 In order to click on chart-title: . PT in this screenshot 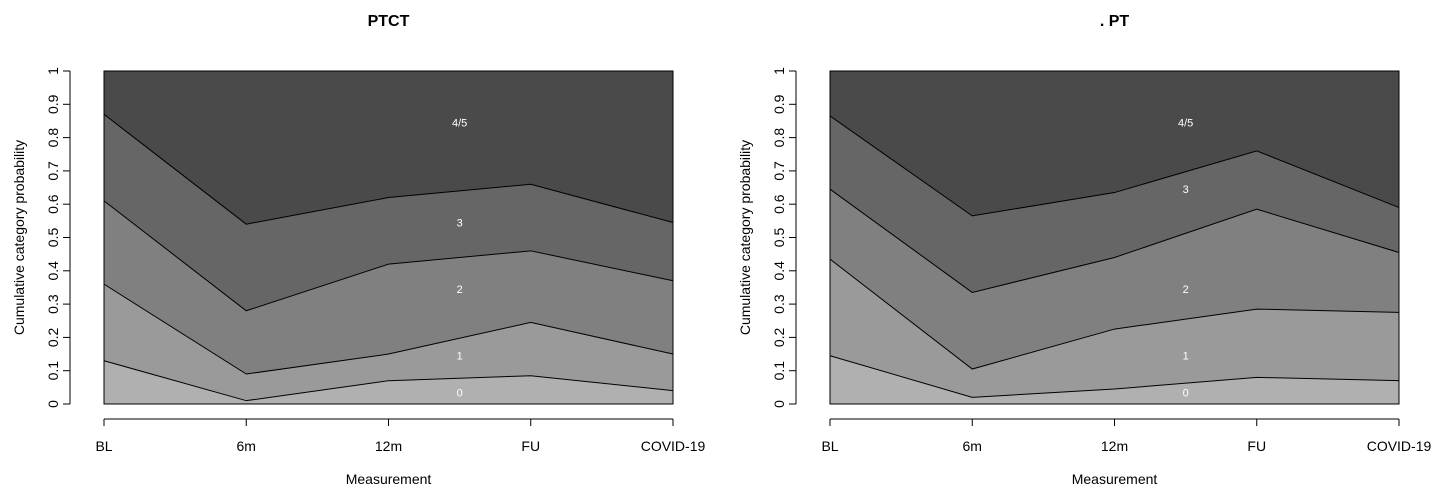, I will do `click(1115, 21)`.